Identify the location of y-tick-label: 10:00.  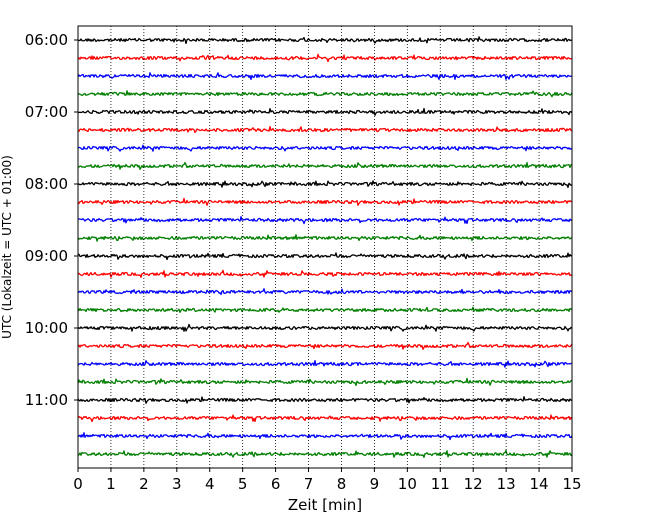
(46, 328).